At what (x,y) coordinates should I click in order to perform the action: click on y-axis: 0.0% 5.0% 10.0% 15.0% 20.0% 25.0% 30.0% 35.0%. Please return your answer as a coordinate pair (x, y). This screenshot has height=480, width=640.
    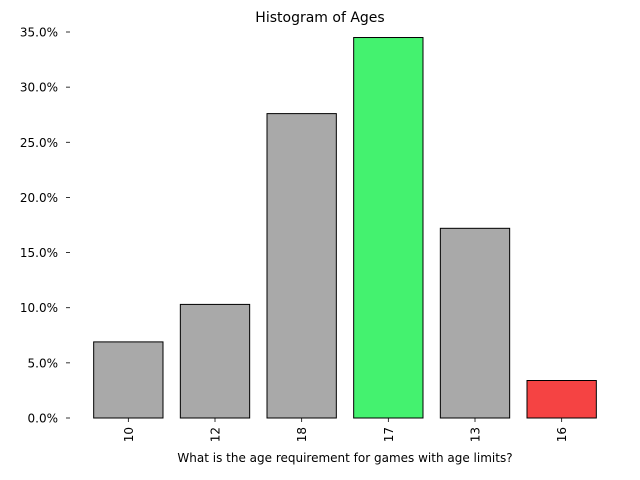
    Looking at the image, I should click on (45, 226).